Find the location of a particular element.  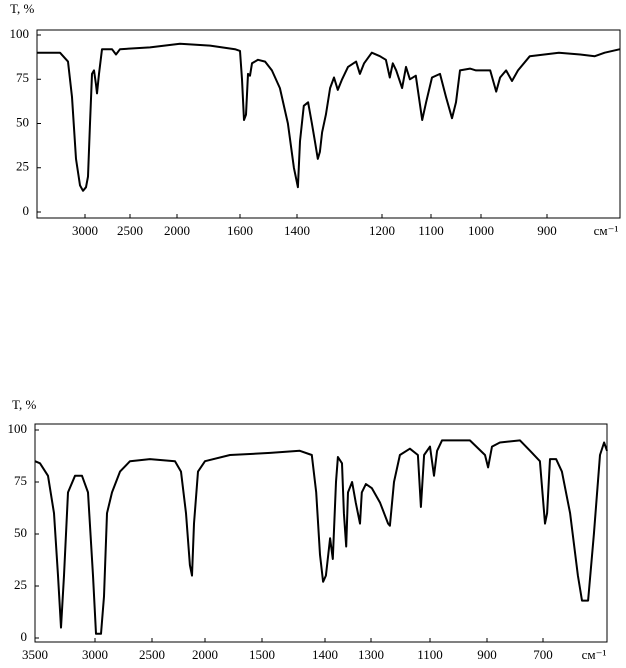

x-tick-label: 1000 is located at coordinates (481, 230).